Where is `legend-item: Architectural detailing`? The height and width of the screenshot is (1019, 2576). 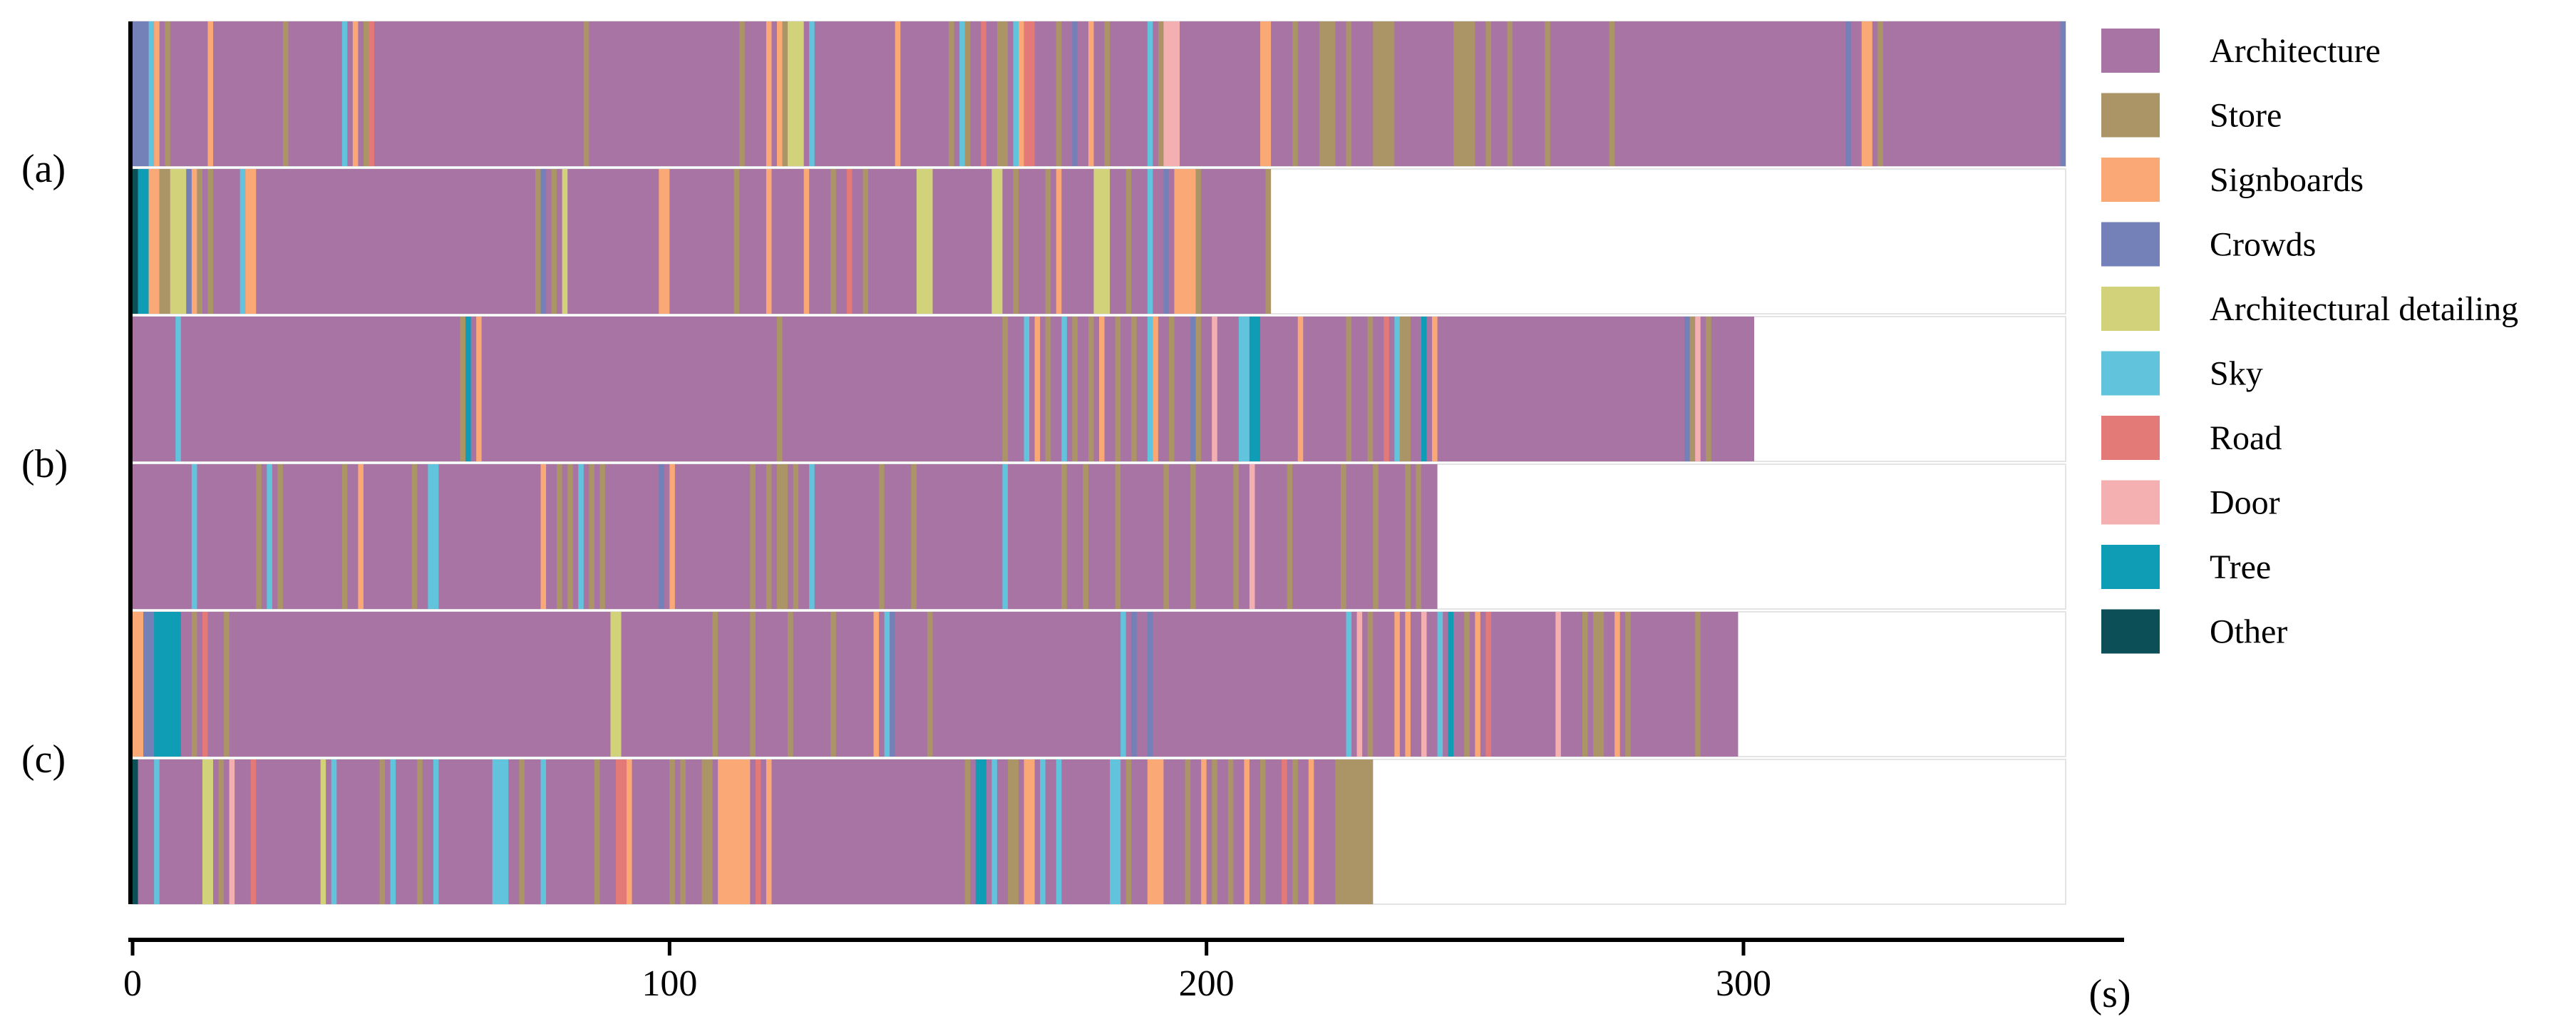 legend-item: Architectural detailing is located at coordinates (2309, 309).